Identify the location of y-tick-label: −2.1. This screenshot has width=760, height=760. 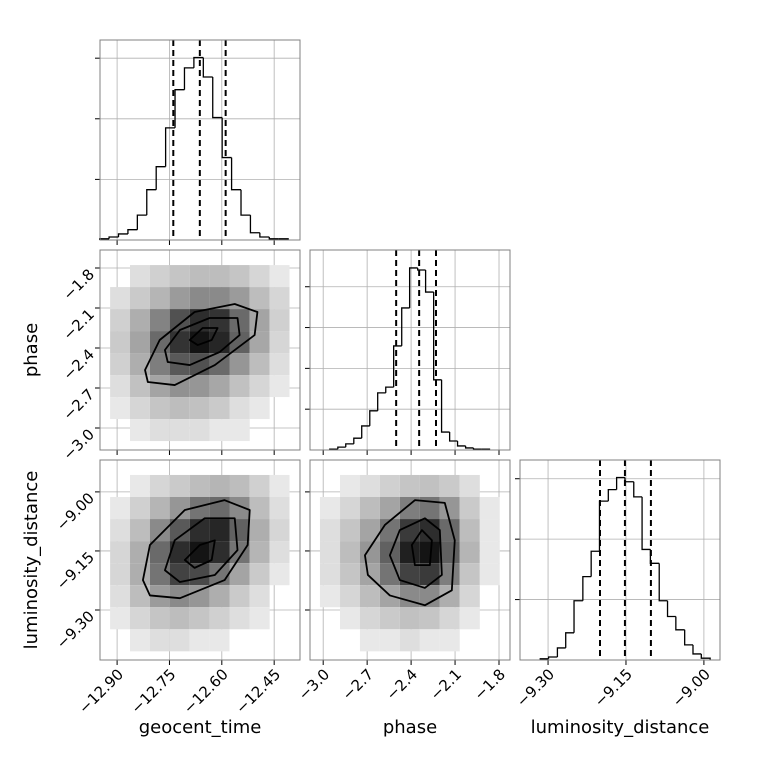
(79, 324).